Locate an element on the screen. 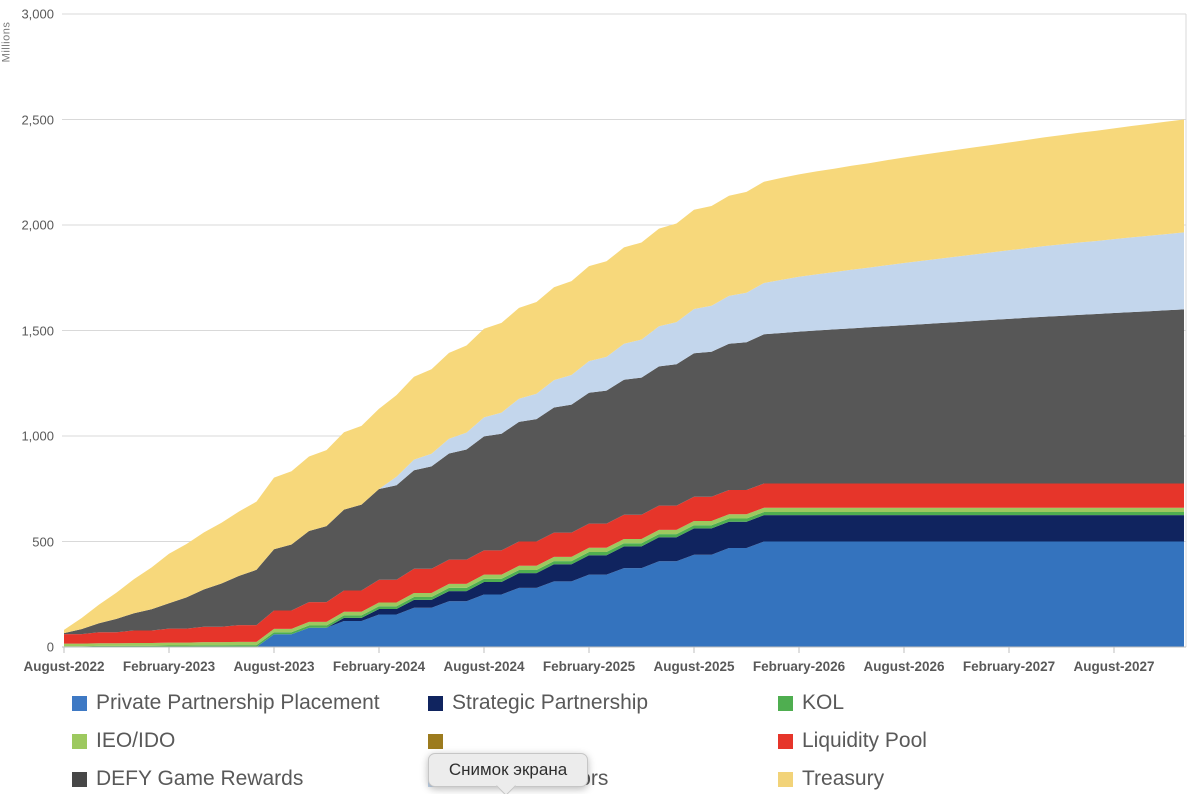  legend-label: Strategic Partnership is located at coordinates (550, 702).